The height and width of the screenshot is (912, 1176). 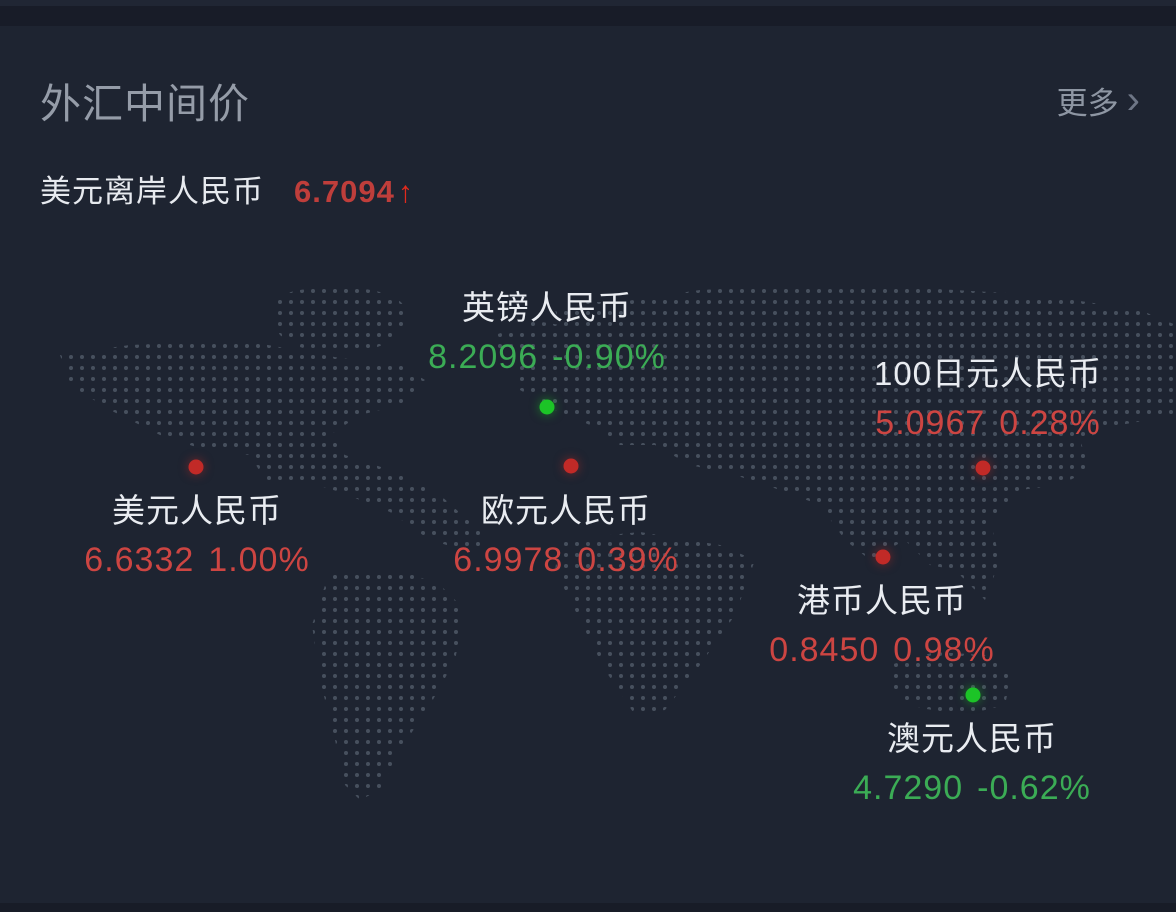 I want to click on fx-pair-change: 0.39%, so click(x=628, y=560).